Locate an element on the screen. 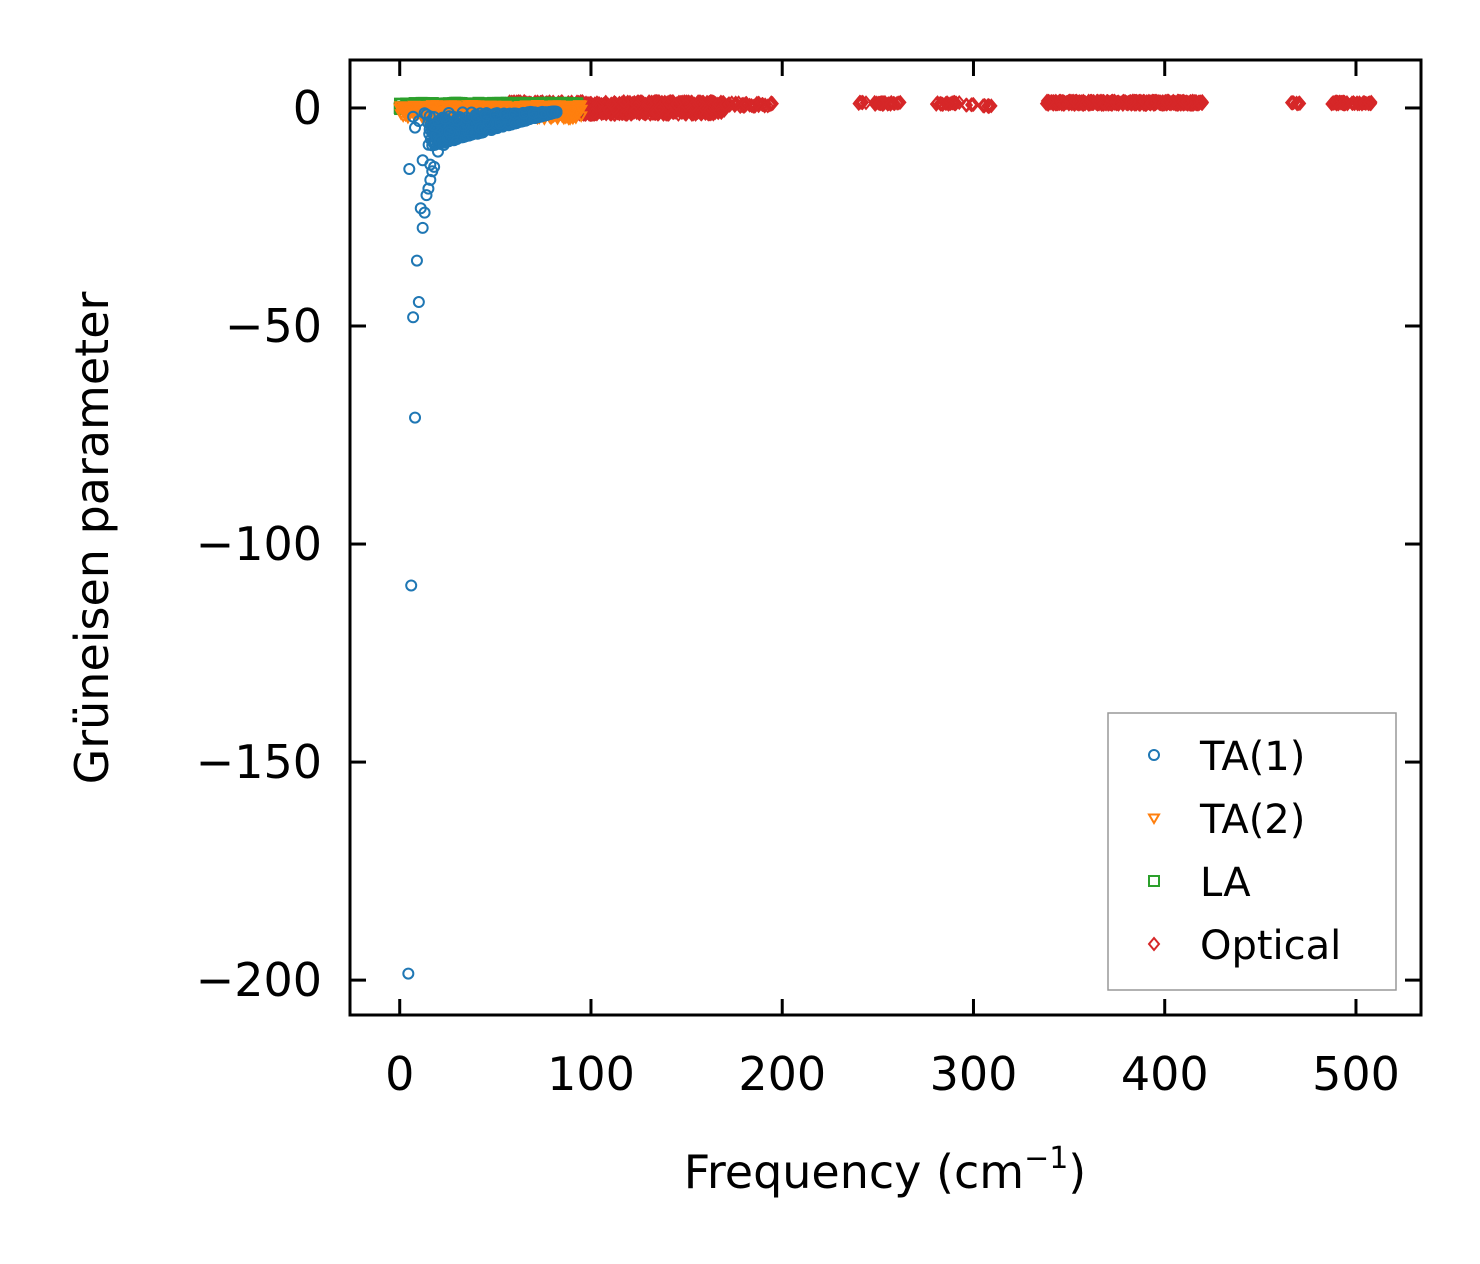 The width and height of the screenshot is (1480, 1264). legend-label-ta-1: TA(1) is located at coordinates (1252, 757).